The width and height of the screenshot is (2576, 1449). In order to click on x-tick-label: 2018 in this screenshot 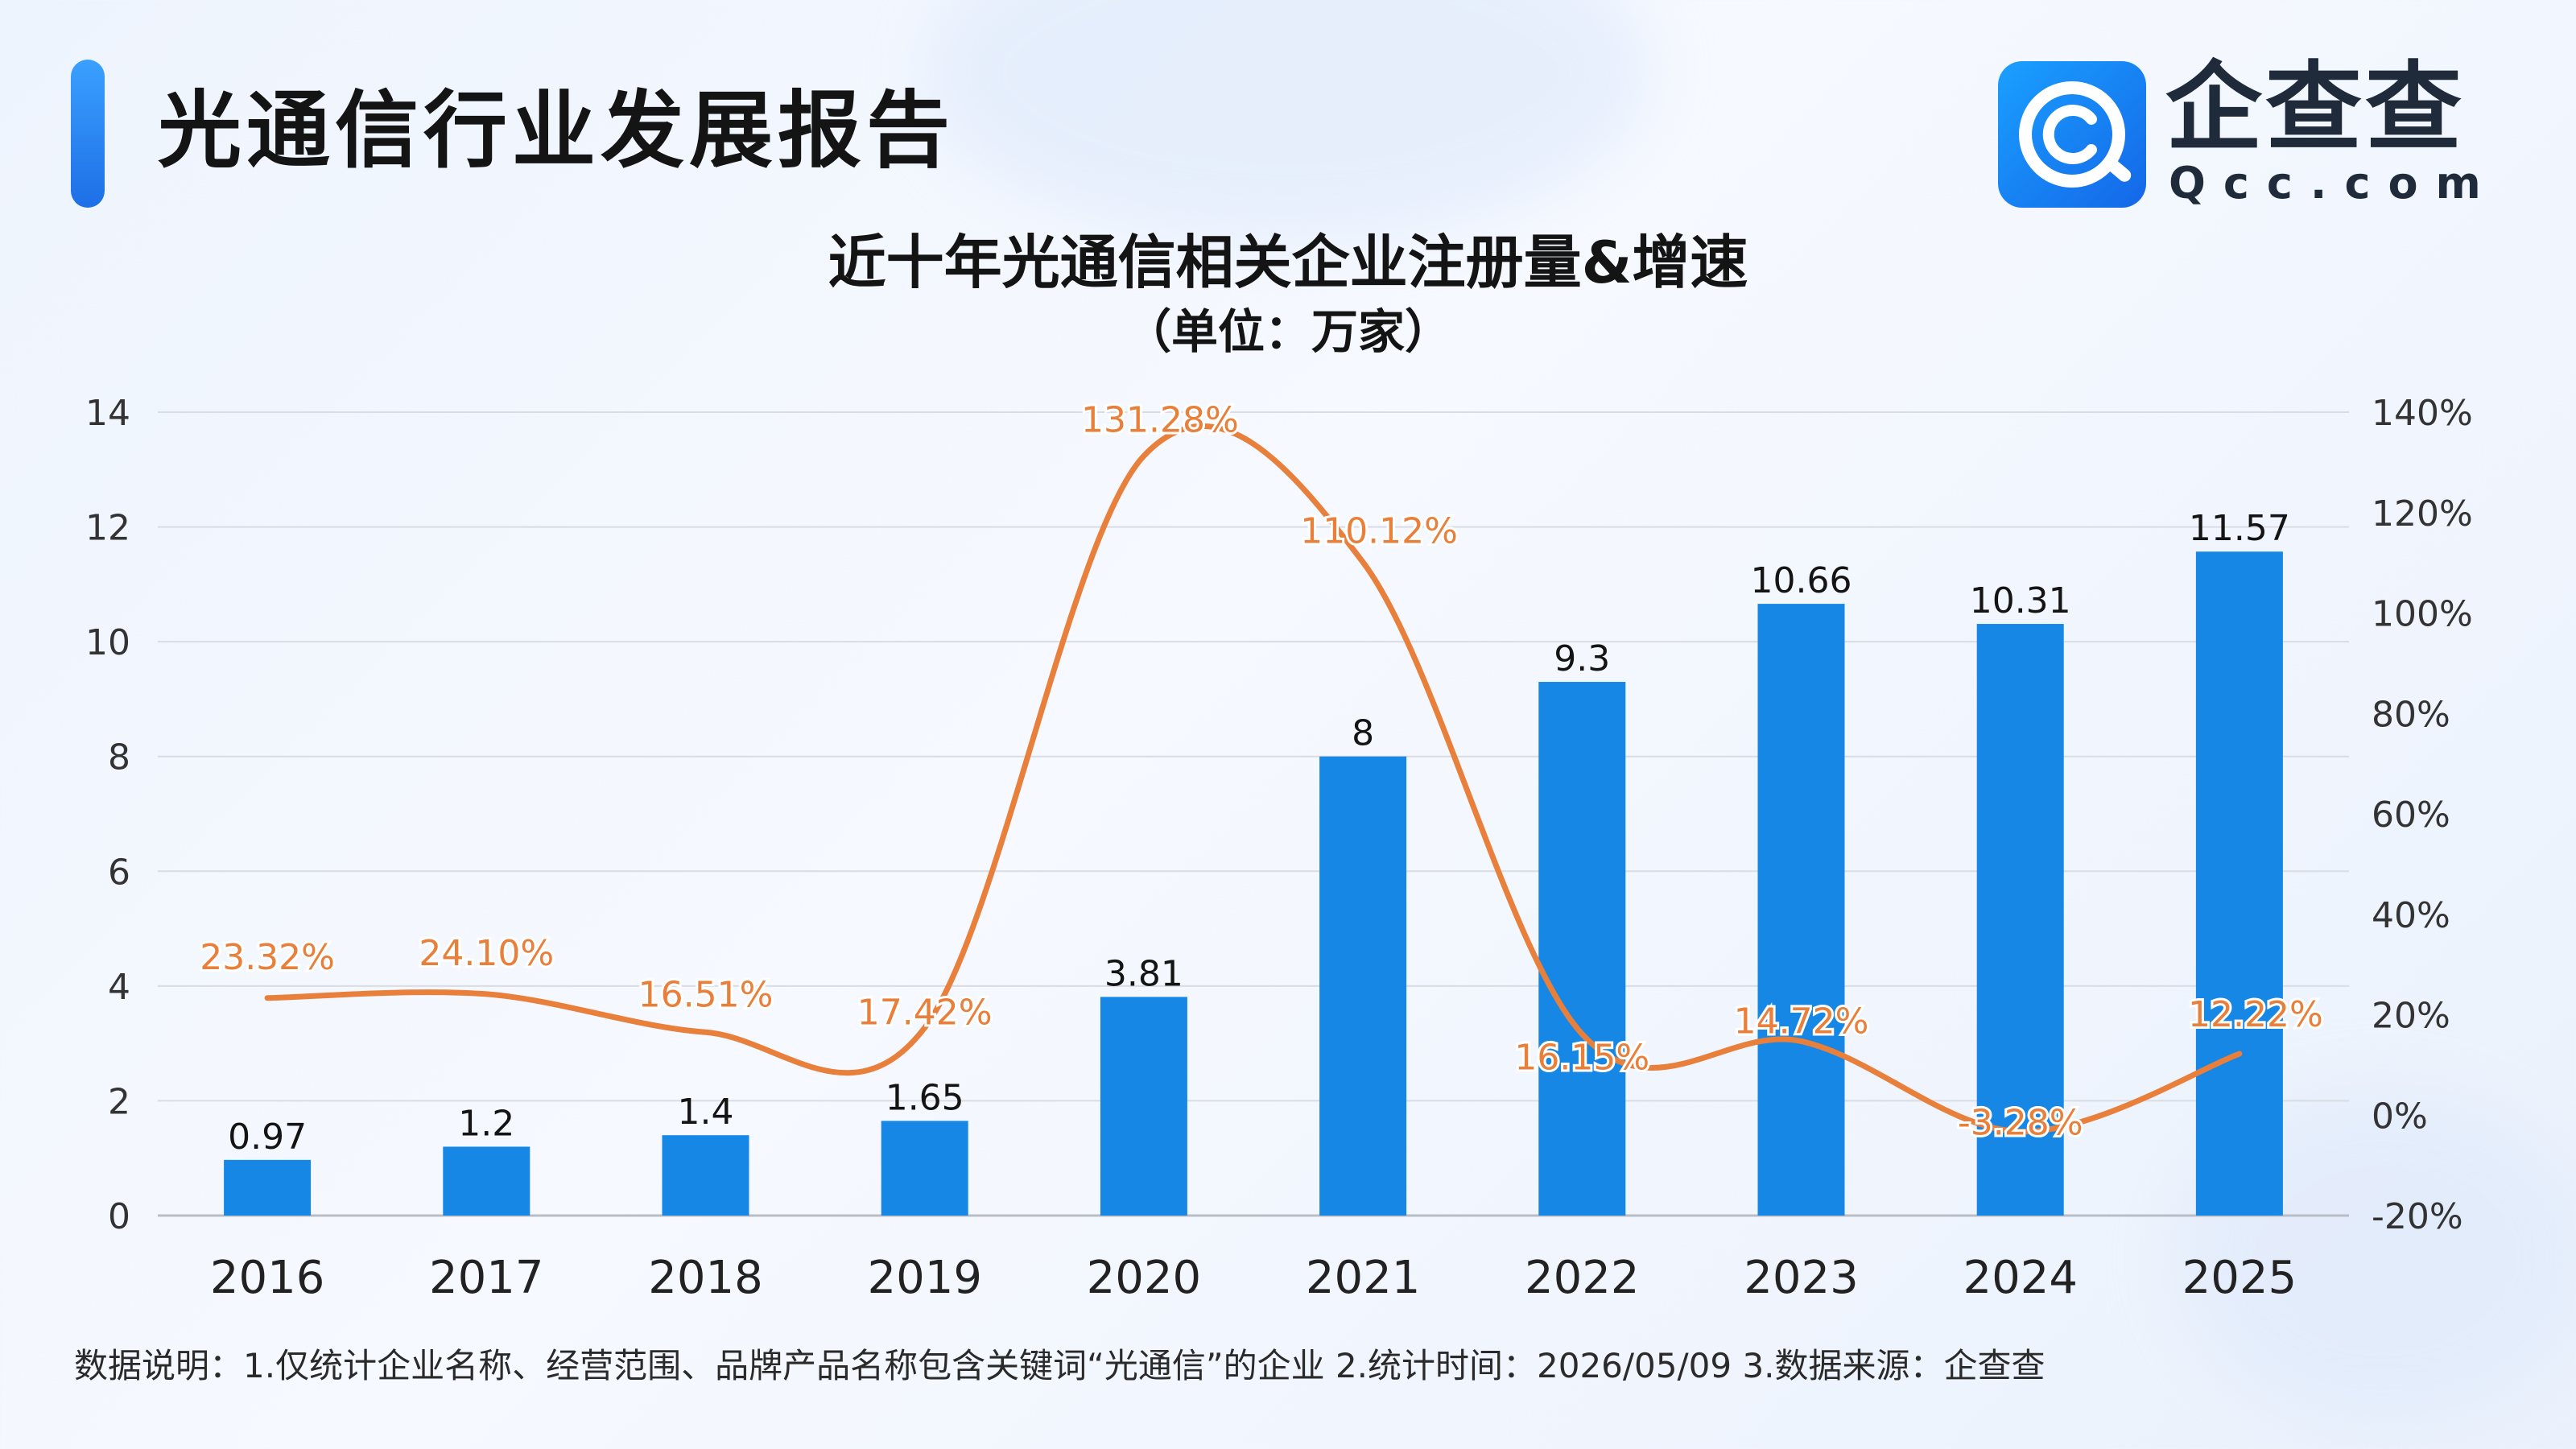, I will do `click(705, 1278)`.